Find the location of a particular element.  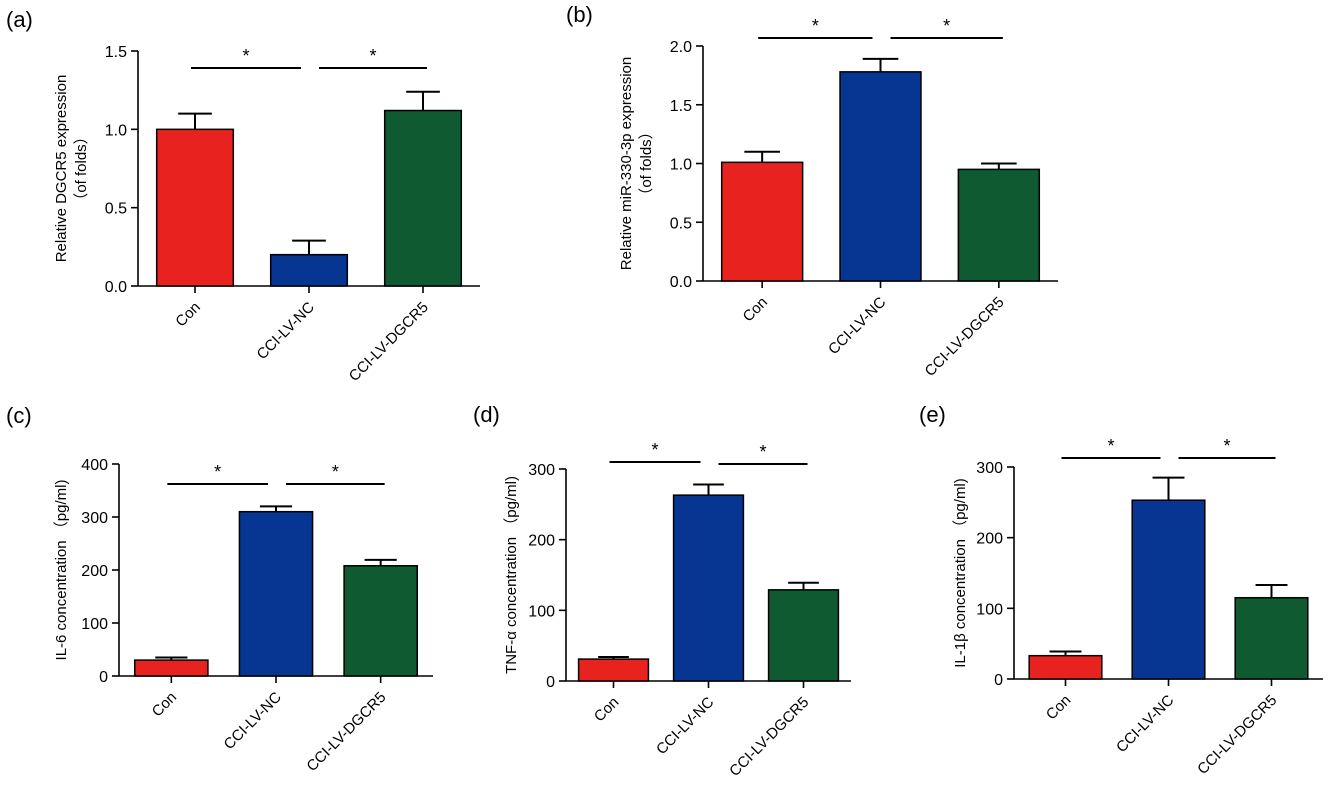

y-axis-label: Relative DGCR5 expression is located at coordinates (61, 169).